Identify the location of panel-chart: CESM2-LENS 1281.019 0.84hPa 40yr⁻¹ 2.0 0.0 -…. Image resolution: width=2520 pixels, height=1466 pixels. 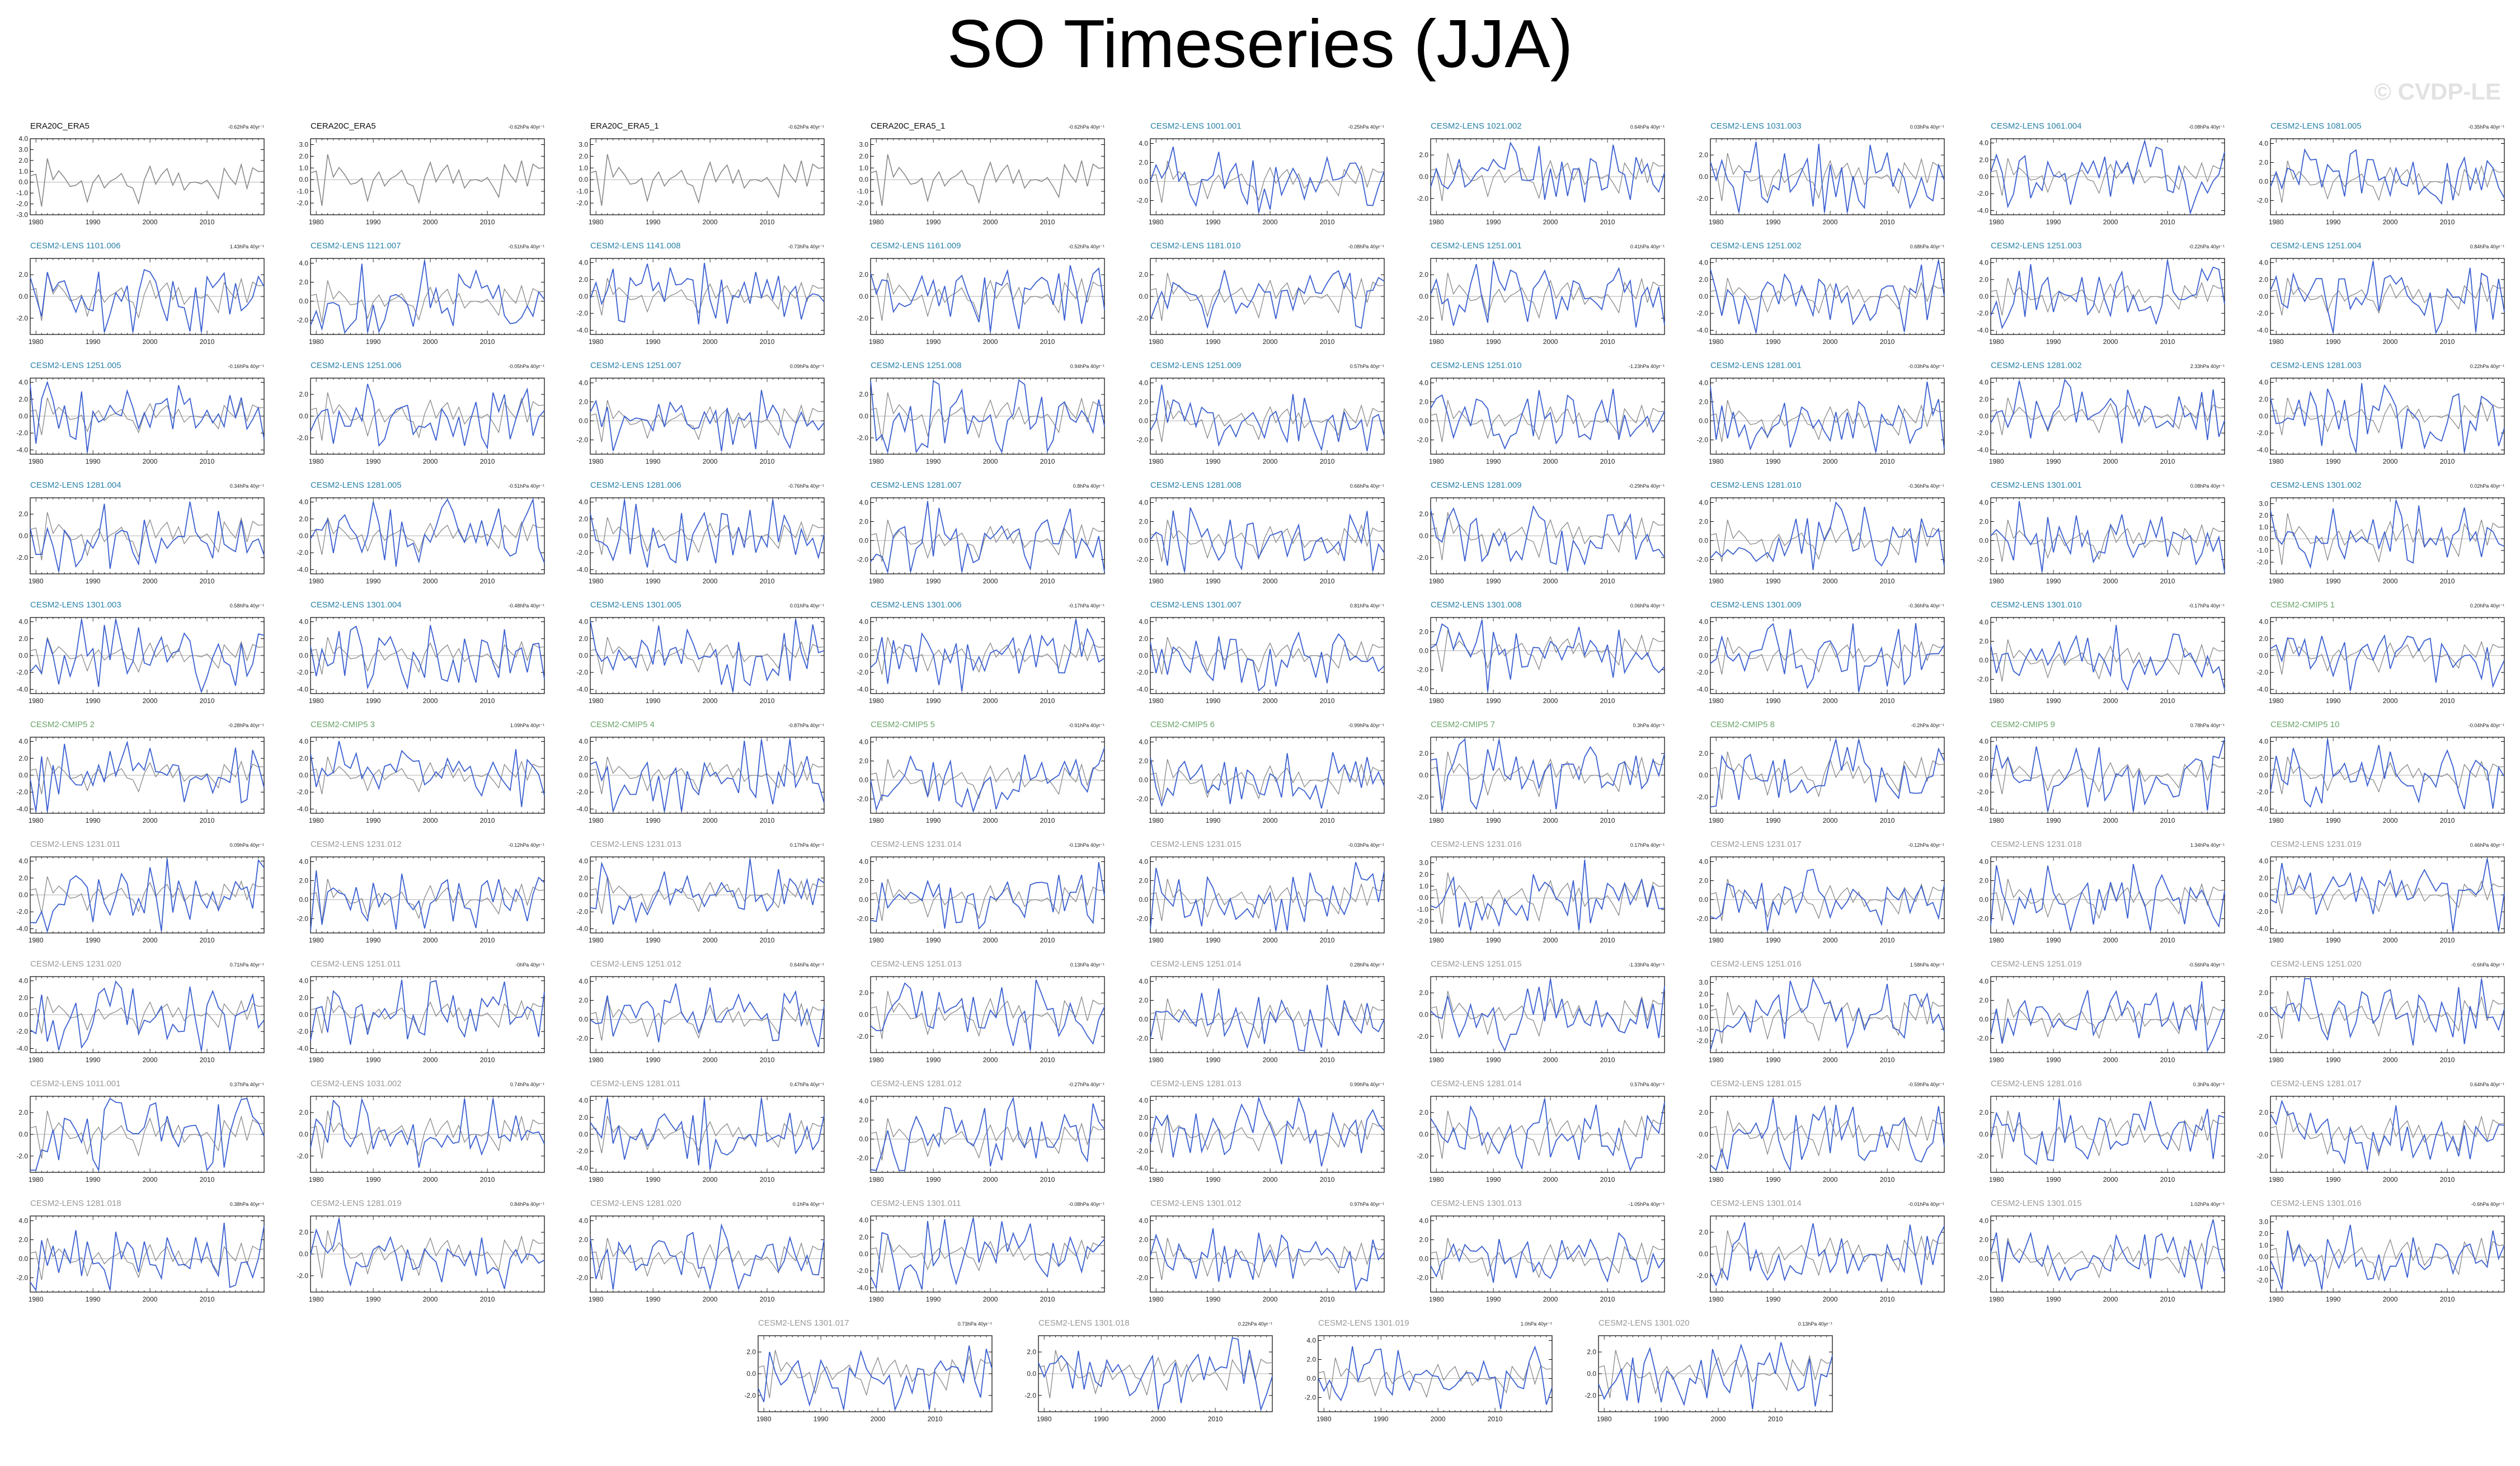
(421, 1251).